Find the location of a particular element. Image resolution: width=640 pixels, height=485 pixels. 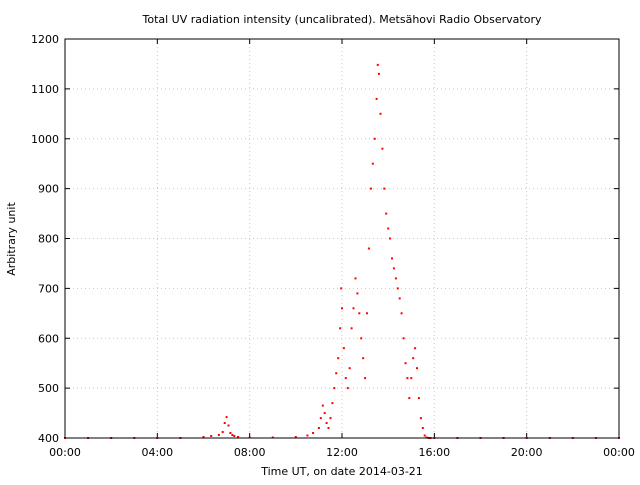

y-tick-label: 1100 is located at coordinates (45, 89).